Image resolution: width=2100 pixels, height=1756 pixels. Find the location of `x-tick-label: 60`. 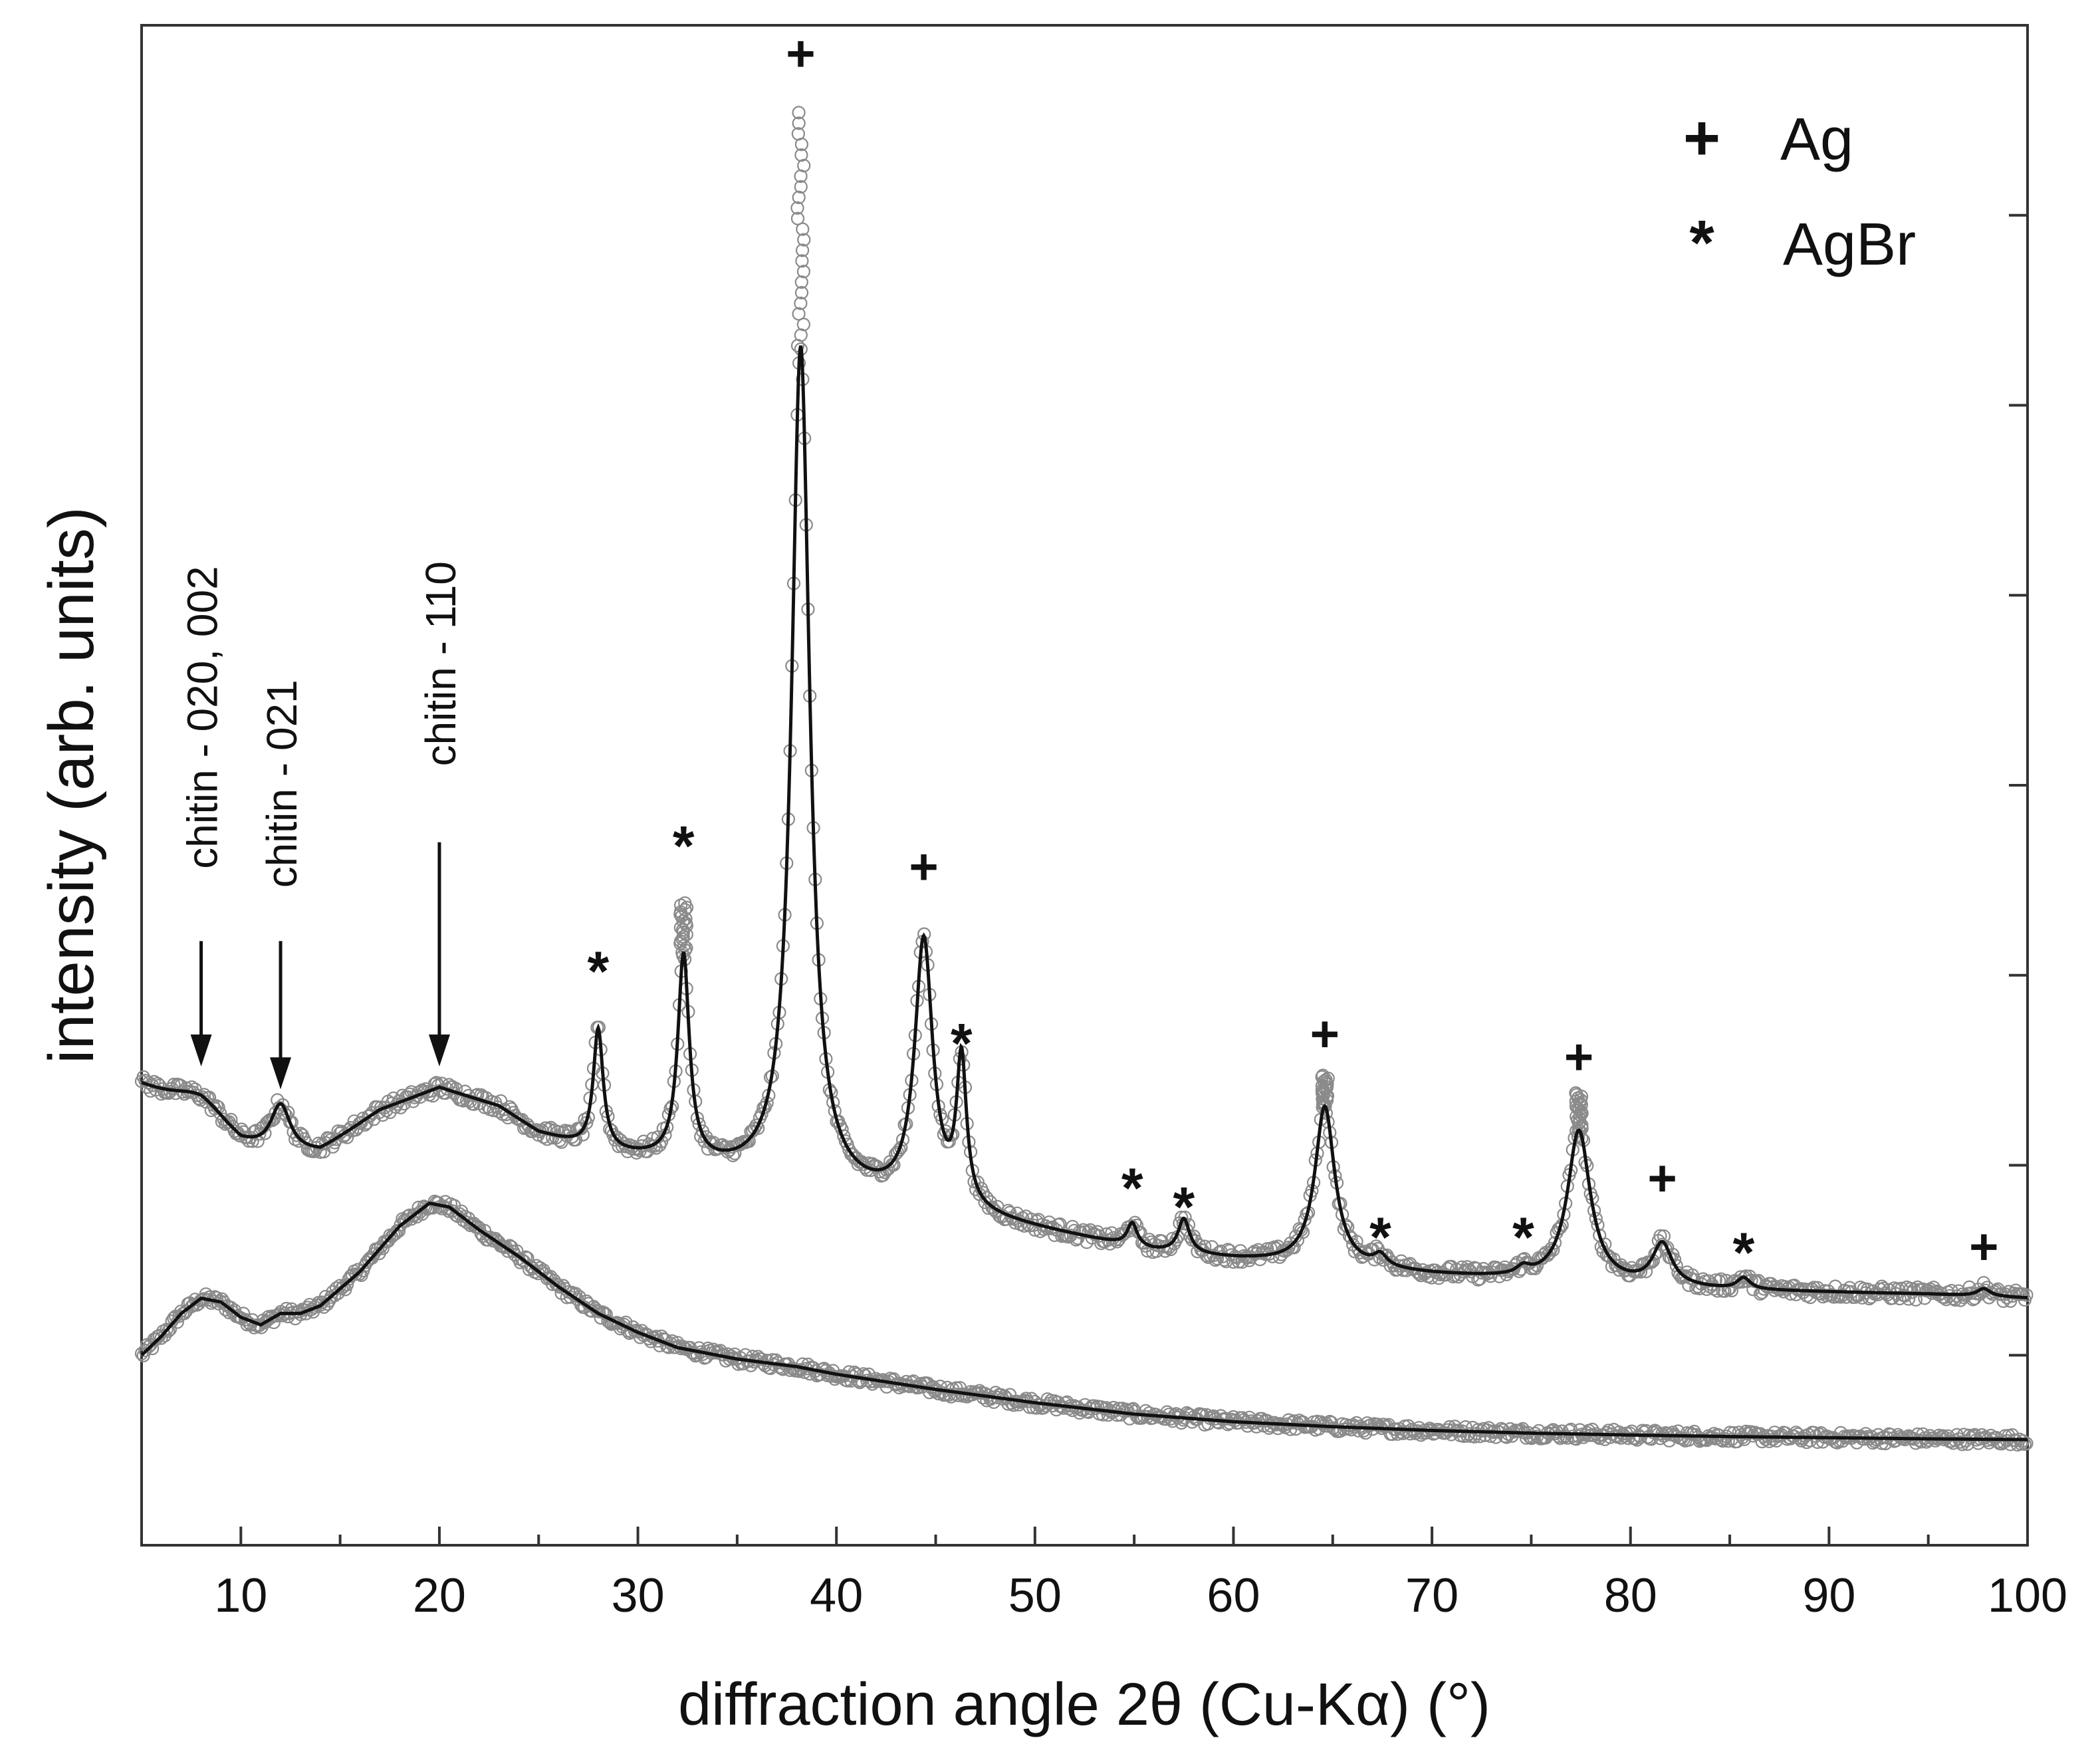

x-tick-label: 60 is located at coordinates (1233, 1595).